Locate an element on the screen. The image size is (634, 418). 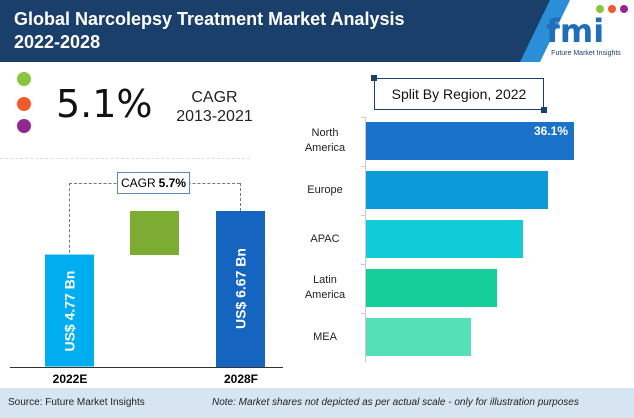
cagr-period: 2013-2021 is located at coordinates (214, 116).